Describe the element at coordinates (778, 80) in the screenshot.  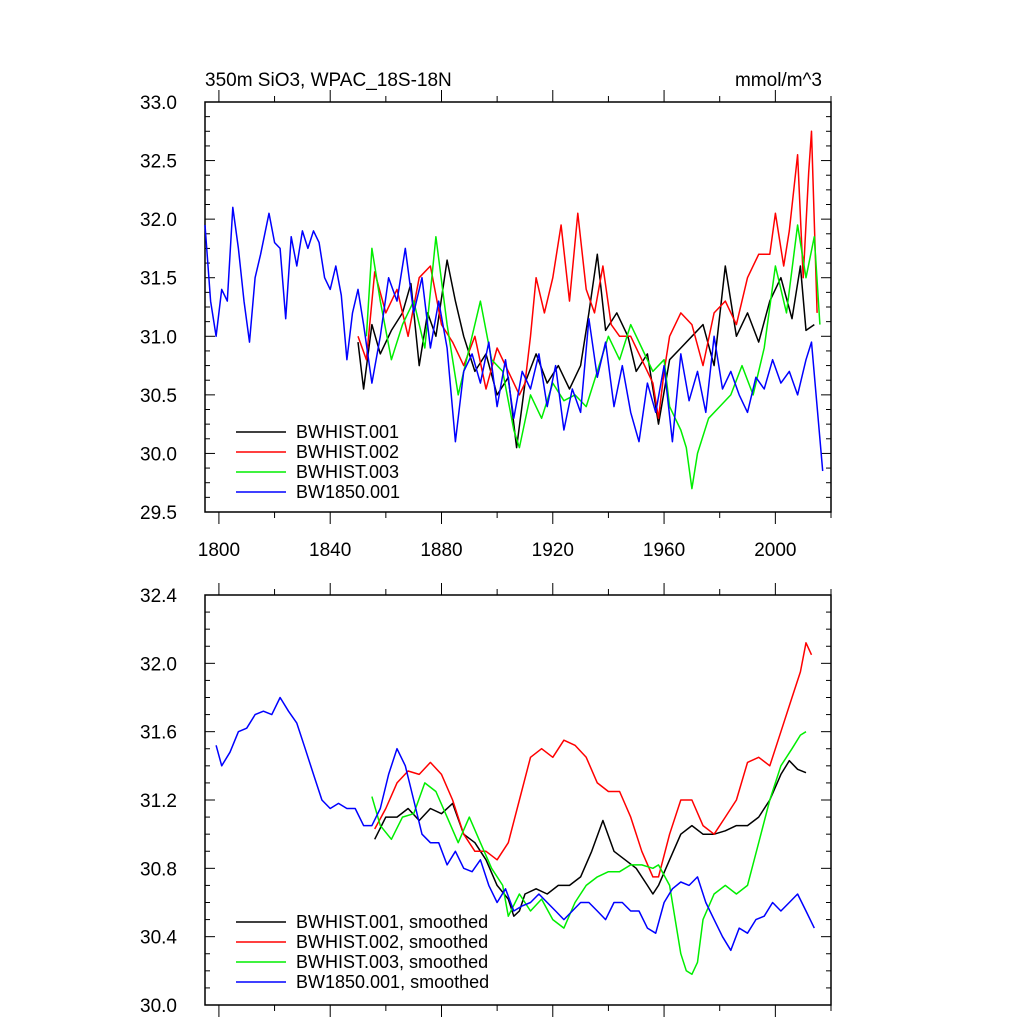
I see `top-units-label: mmol/m^3` at that location.